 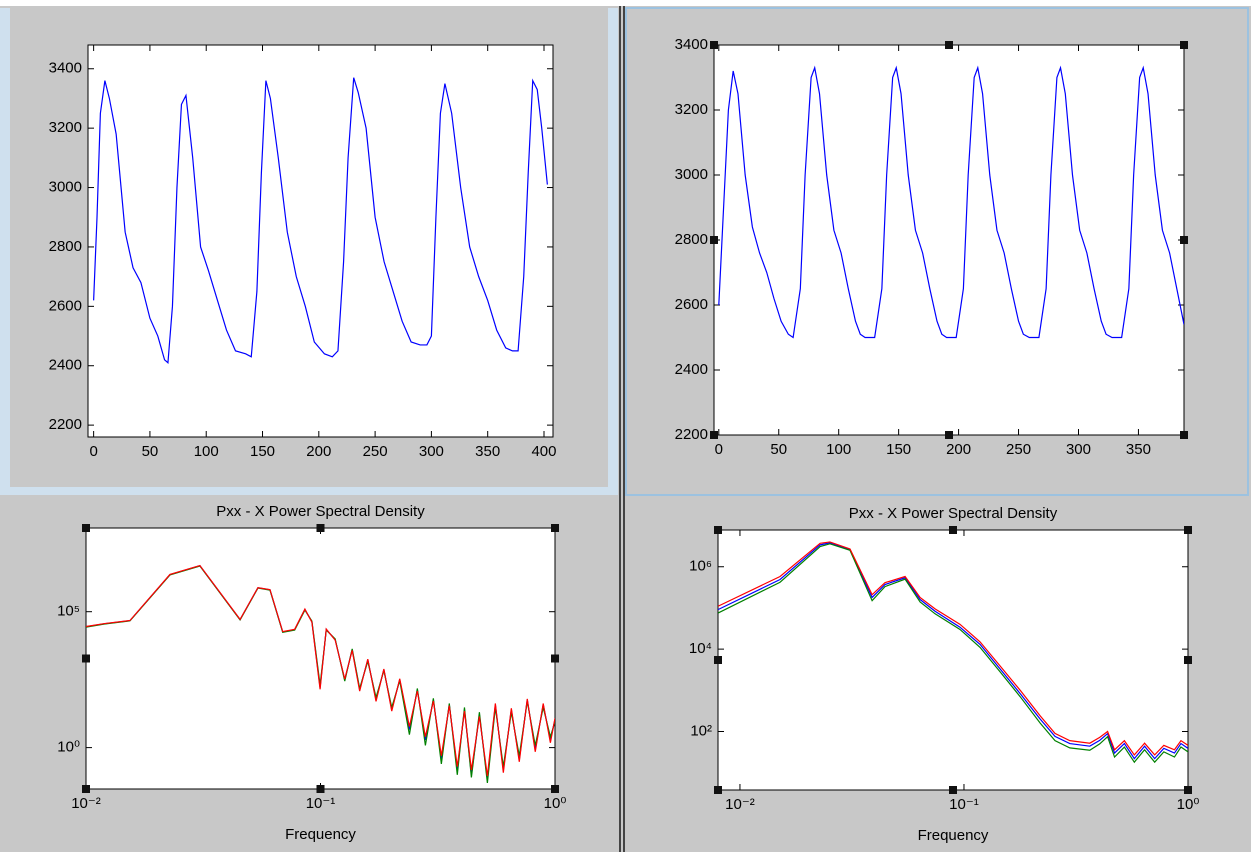 What do you see at coordinates (543, 451) in the screenshot?
I see `x-tick-label: 400` at bounding box center [543, 451].